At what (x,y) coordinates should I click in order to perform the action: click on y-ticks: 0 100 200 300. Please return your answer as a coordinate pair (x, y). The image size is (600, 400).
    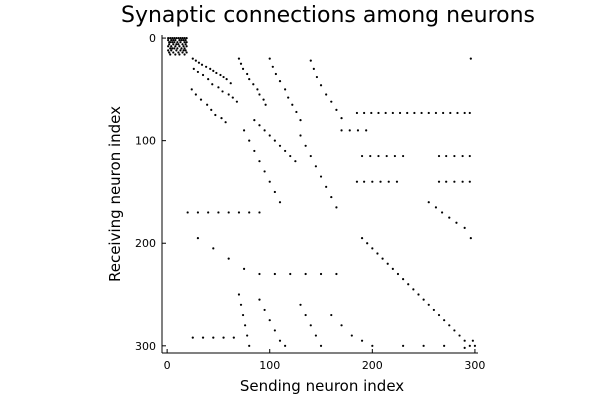
    Looking at the image, I should click on (150, 192).